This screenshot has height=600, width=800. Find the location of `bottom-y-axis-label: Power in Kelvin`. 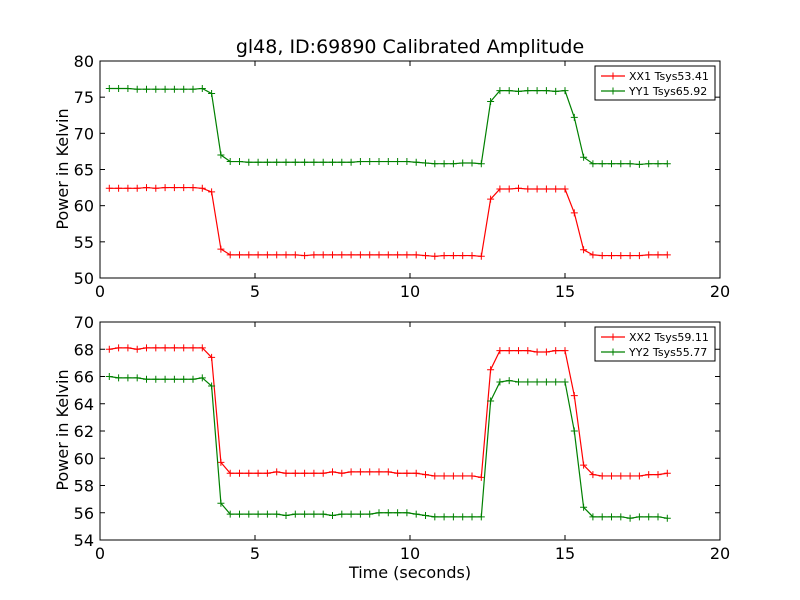

bottom-y-axis-label: Power in Kelvin is located at coordinates (62, 429).